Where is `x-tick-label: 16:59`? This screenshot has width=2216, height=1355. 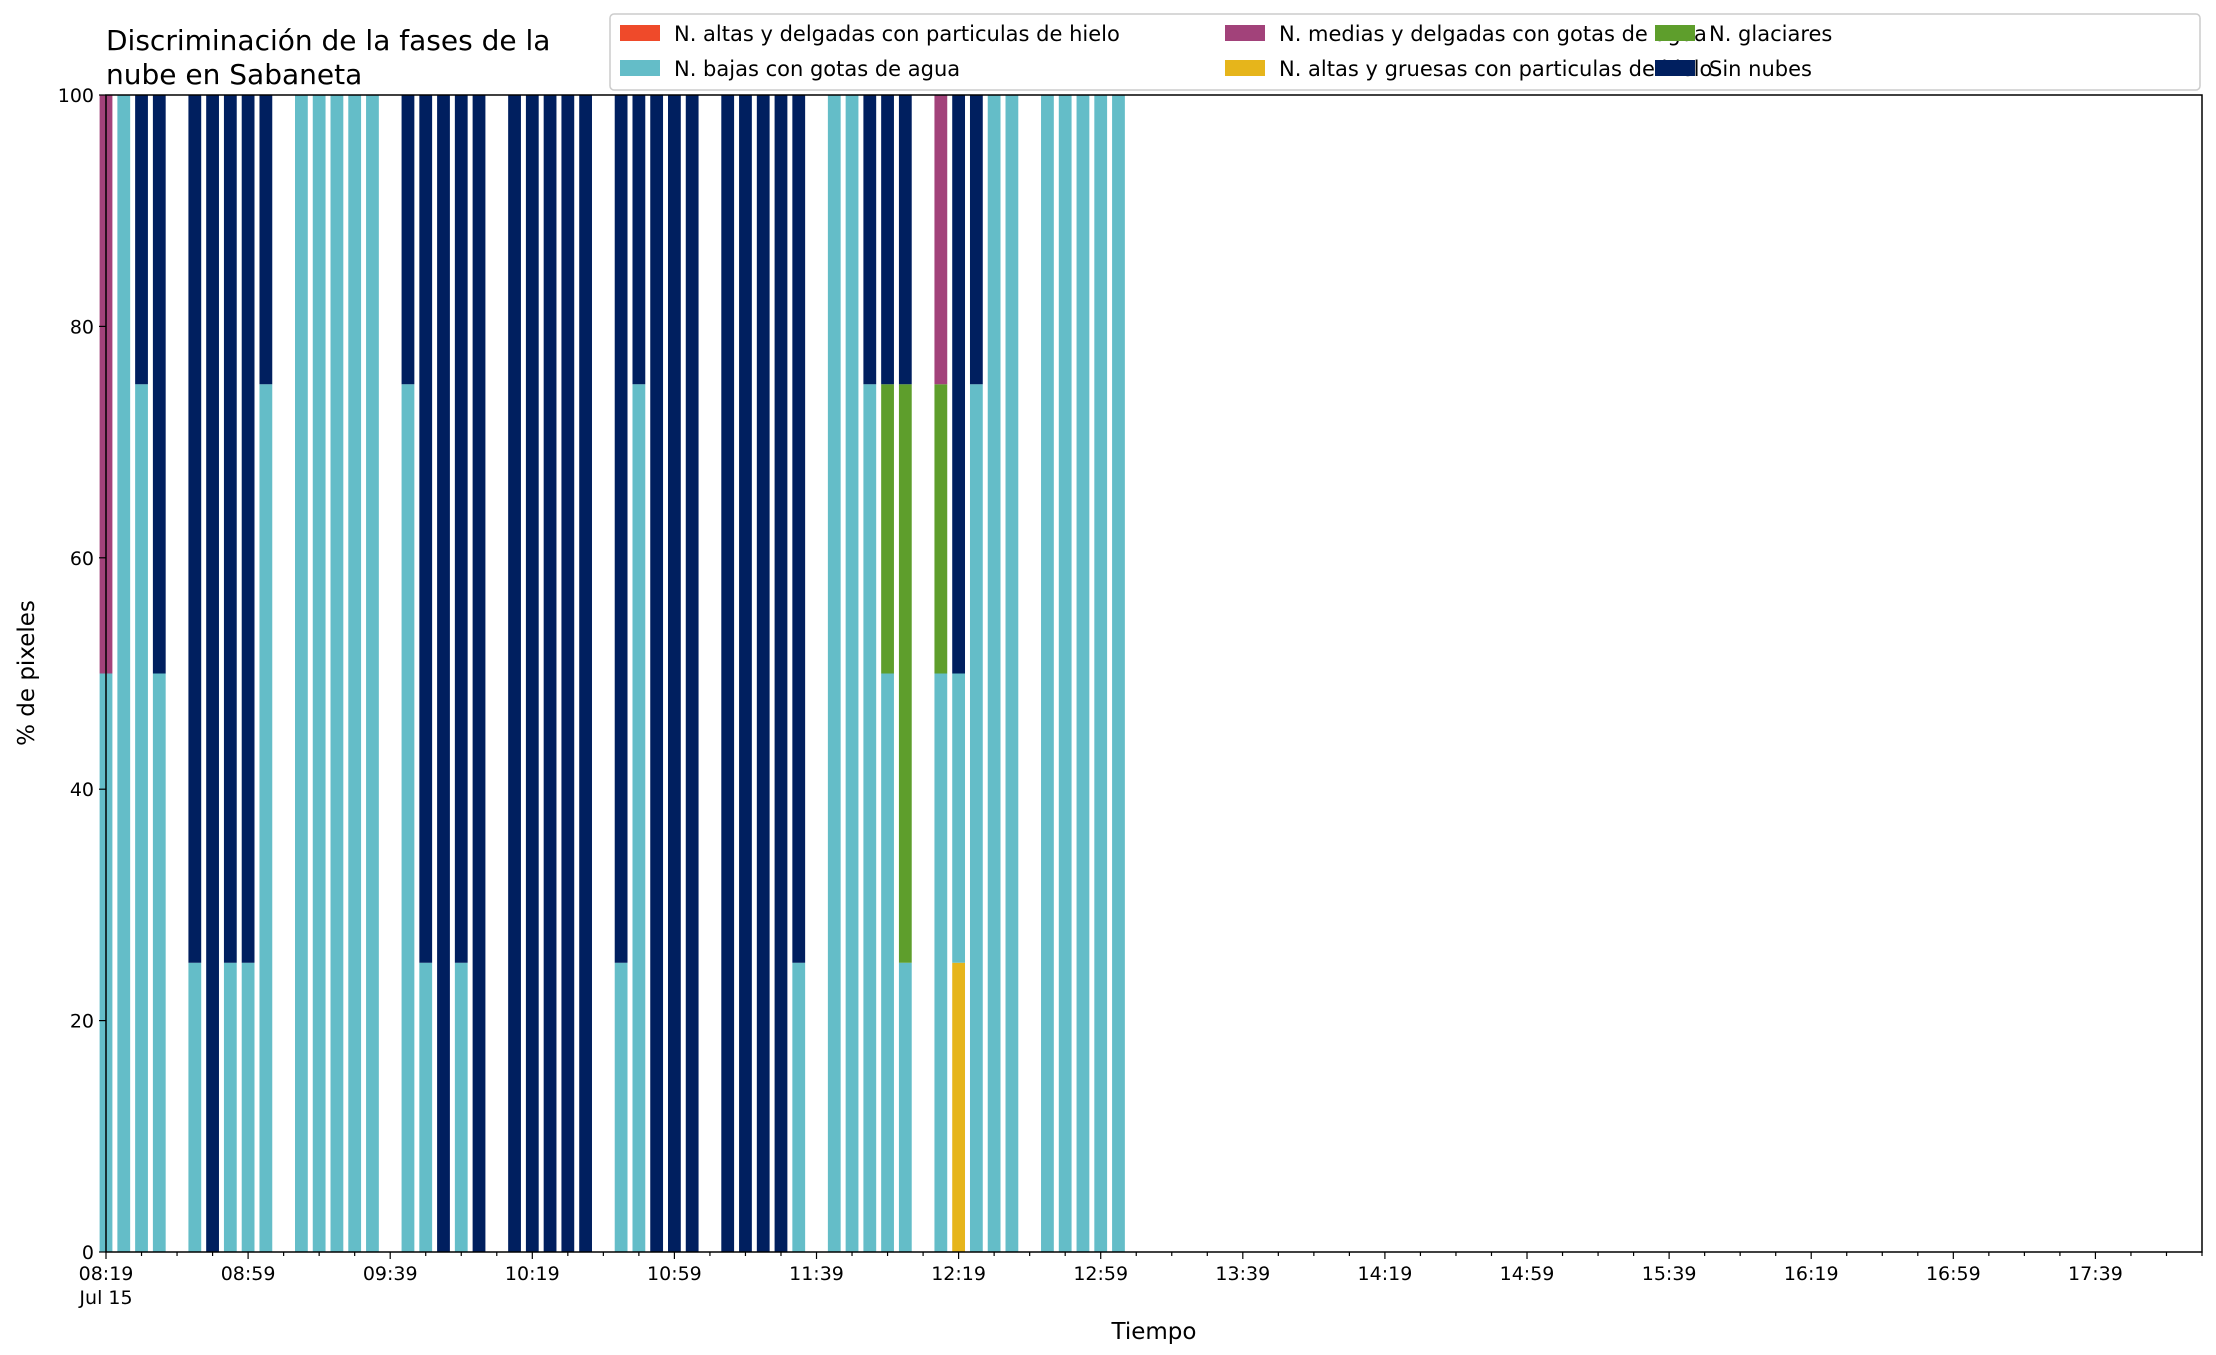
x-tick-label: 16:59 is located at coordinates (1953, 1274).